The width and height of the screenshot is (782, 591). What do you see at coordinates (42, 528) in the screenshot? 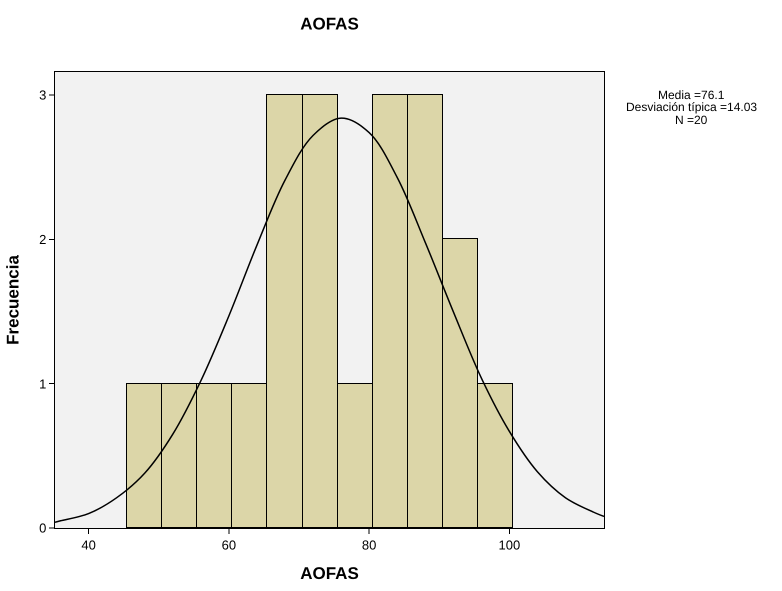
I see `y-tick-label: 0` at bounding box center [42, 528].